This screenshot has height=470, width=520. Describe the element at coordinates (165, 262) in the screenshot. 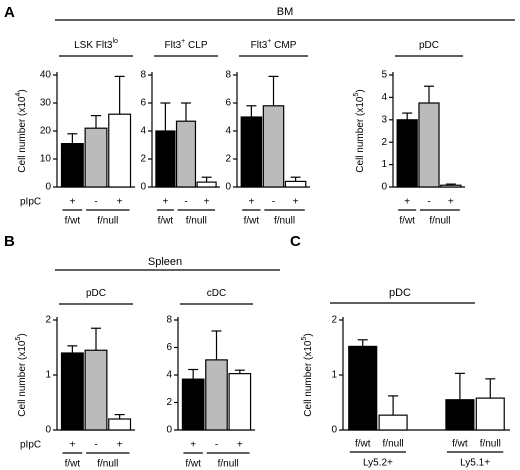

I see `panel-label: Spleen` at that location.